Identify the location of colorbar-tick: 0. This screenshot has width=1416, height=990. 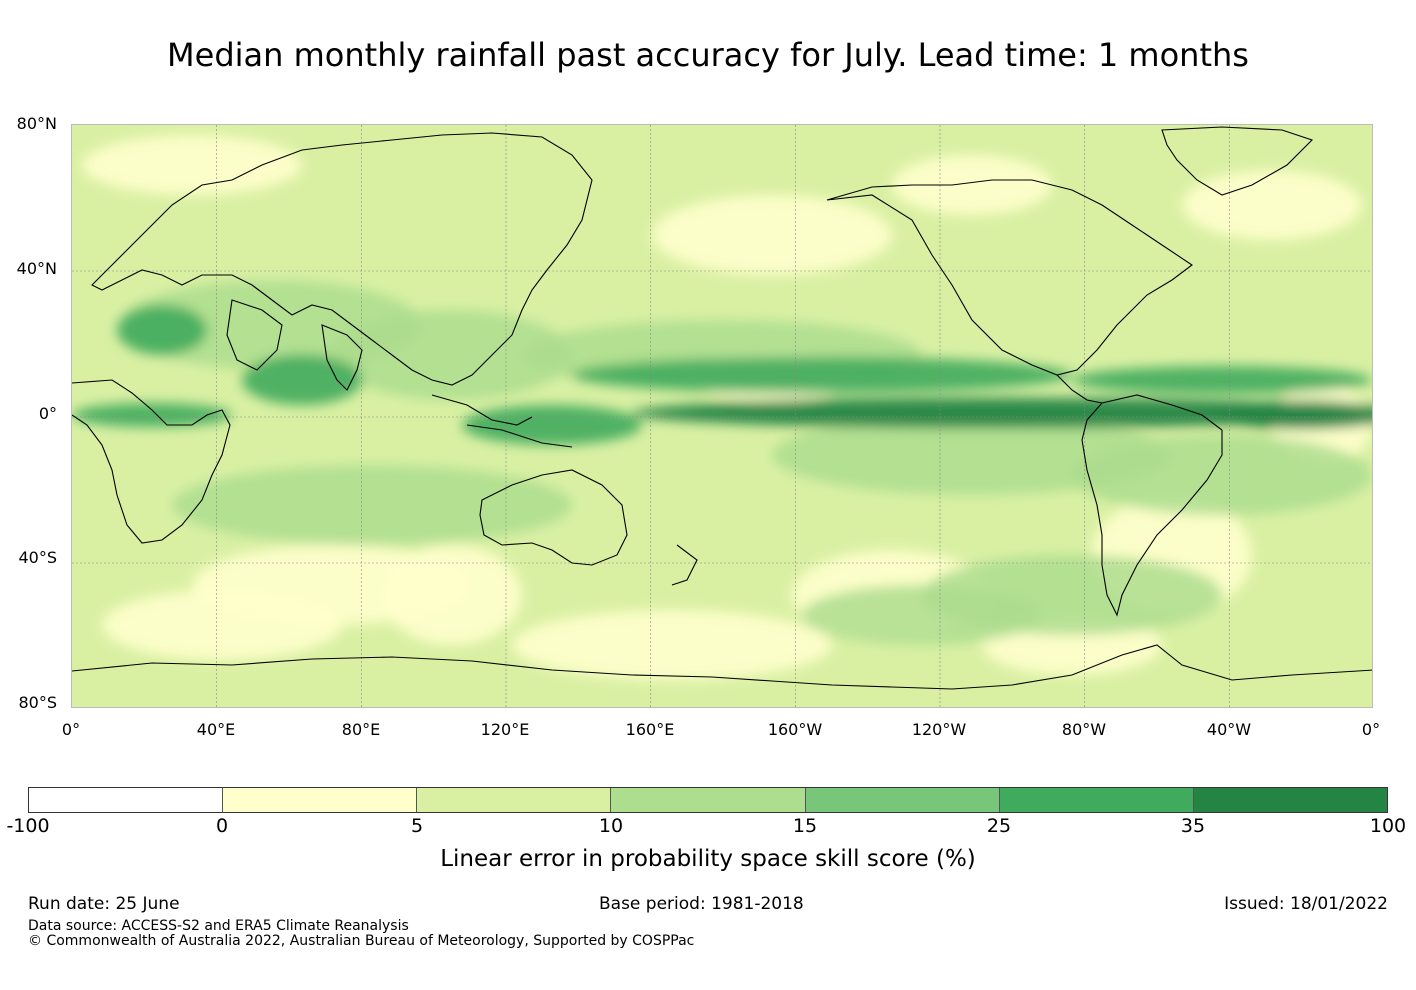
(222, 826).